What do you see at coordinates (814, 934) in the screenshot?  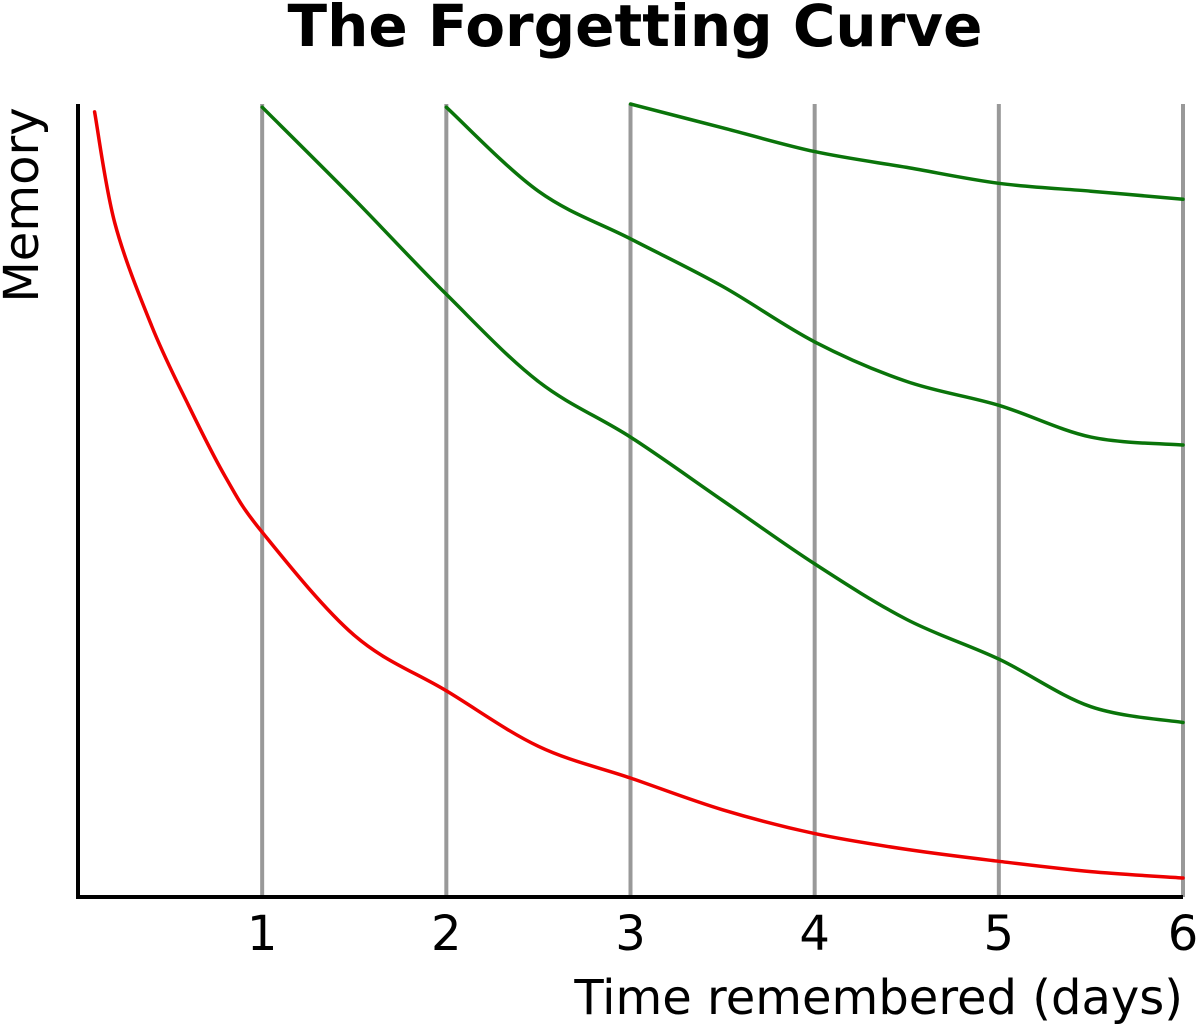 I see `x-tick-label: 4` at bounding box center [814, 934].